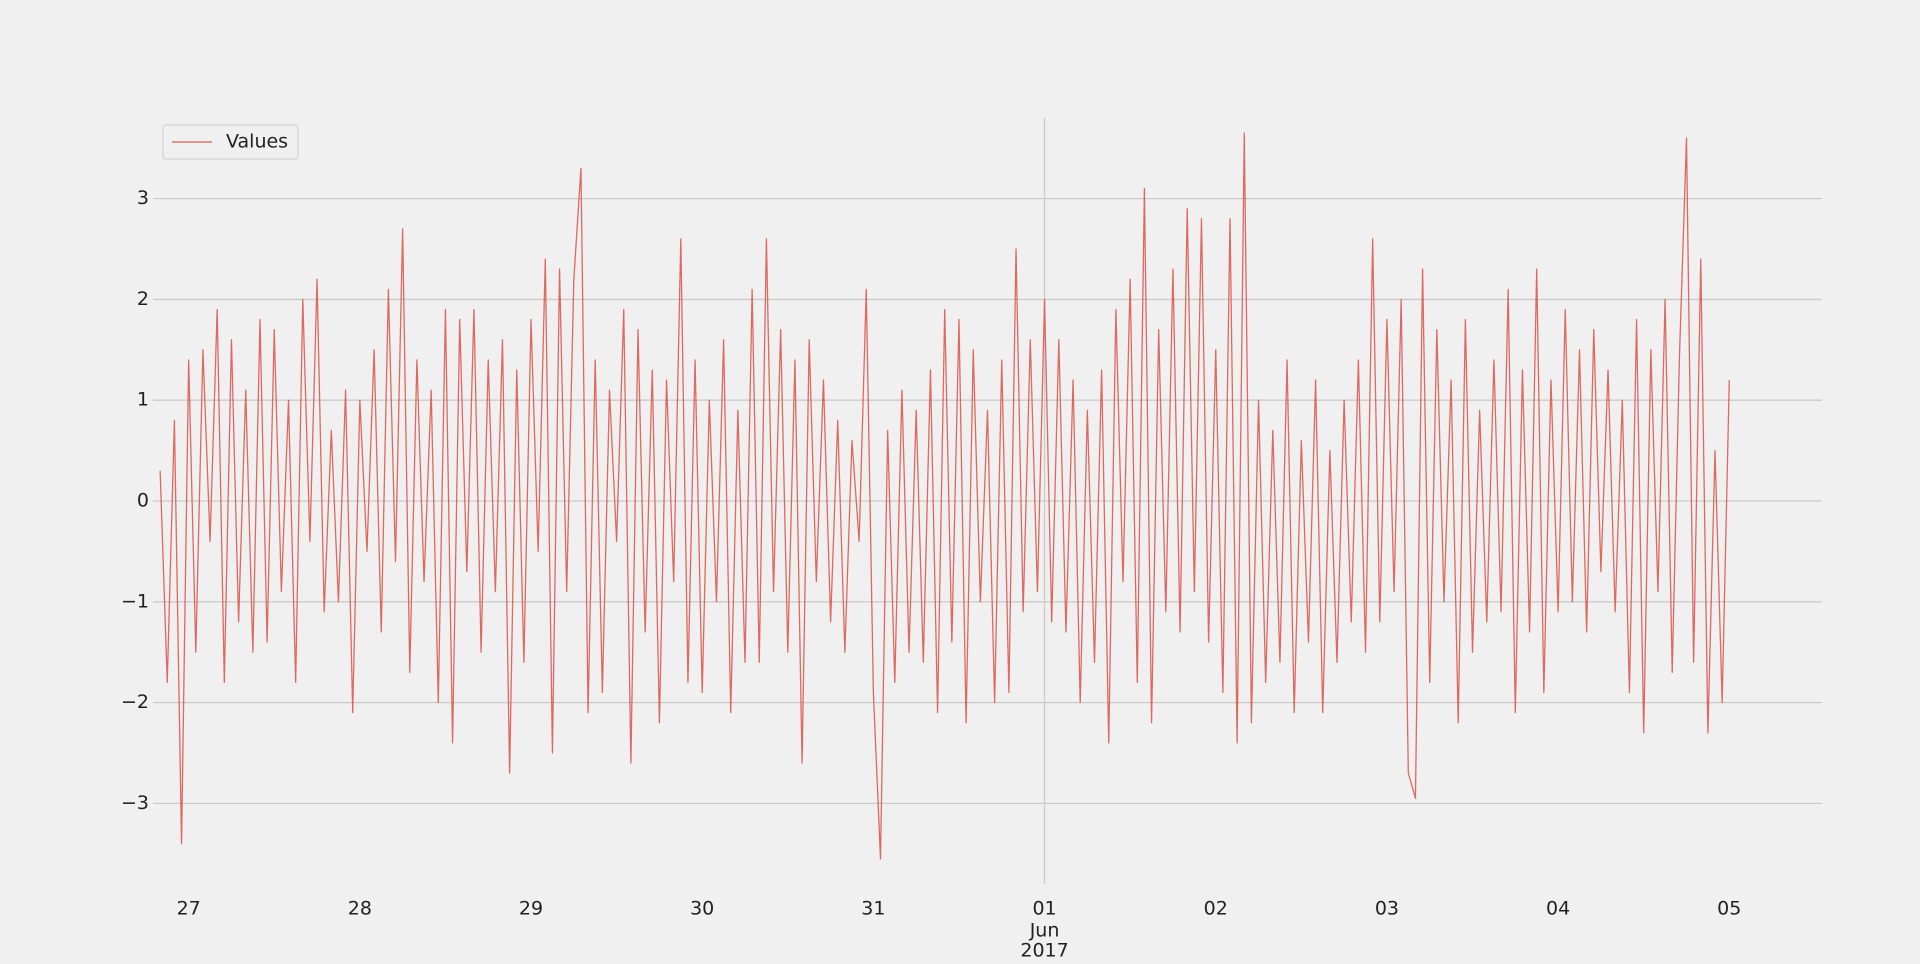  I want to click on x-tick-label: 03, so click(1387, 909).